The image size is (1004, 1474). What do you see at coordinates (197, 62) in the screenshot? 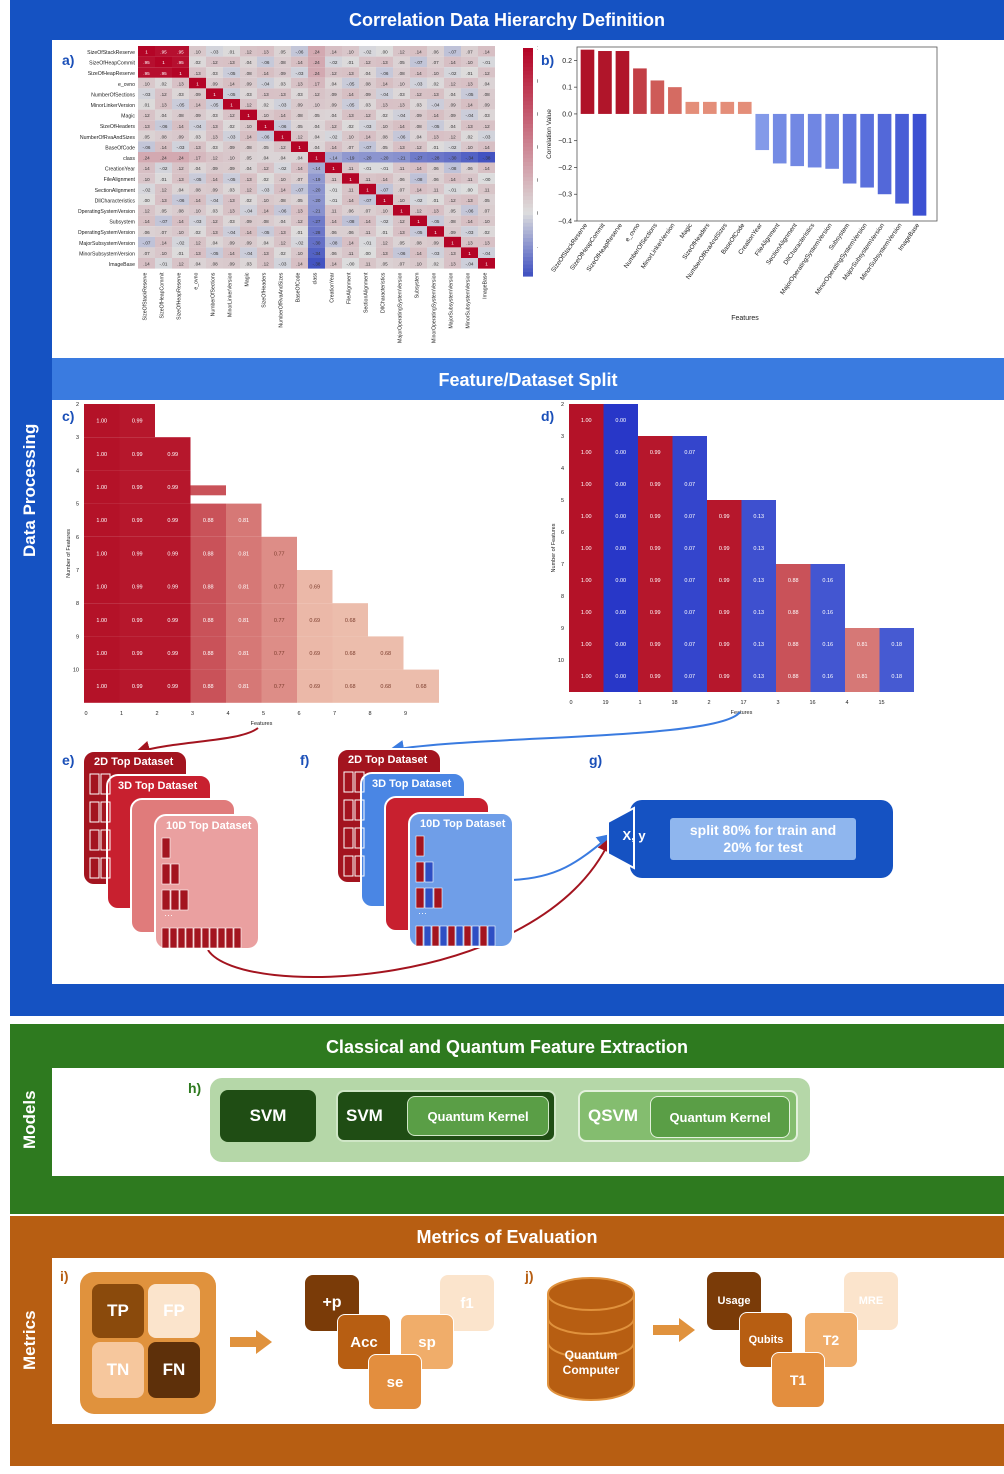
I see `heatmap-cell-value: .02` at bounding box center [197, 62].